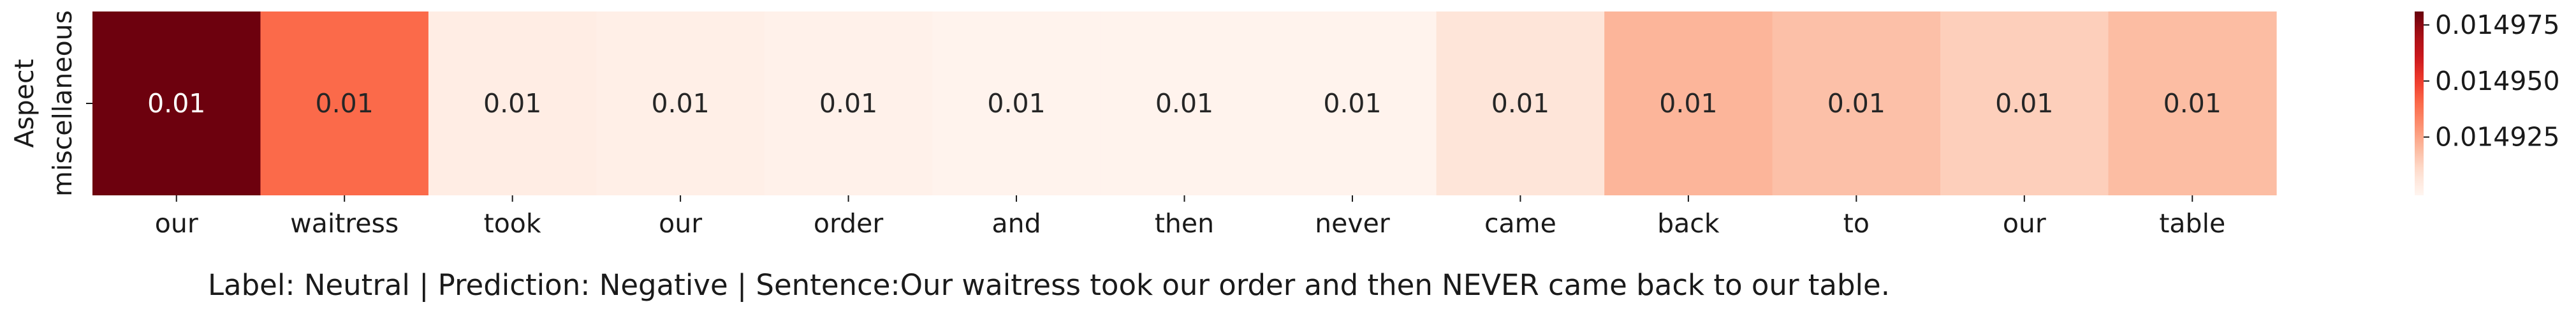  I want to click on x-tick-label: then, so click(1184, 223).